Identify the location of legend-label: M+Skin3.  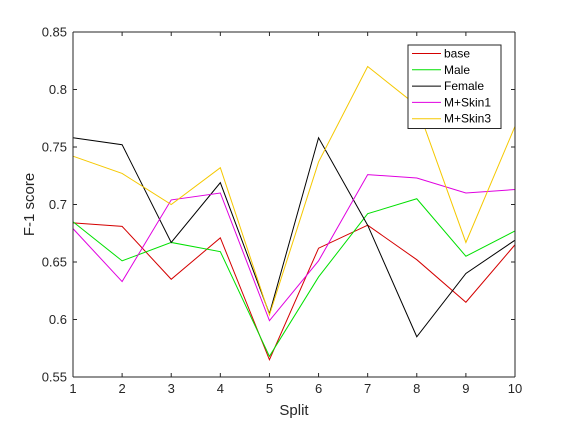
(467, 119).